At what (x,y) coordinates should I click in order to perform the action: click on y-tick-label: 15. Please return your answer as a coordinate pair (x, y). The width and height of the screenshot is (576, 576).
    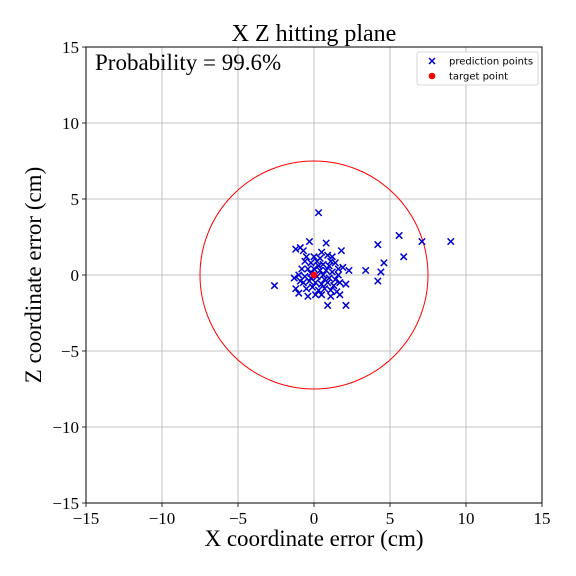
    Looking at the image, I should click on (70, 47).